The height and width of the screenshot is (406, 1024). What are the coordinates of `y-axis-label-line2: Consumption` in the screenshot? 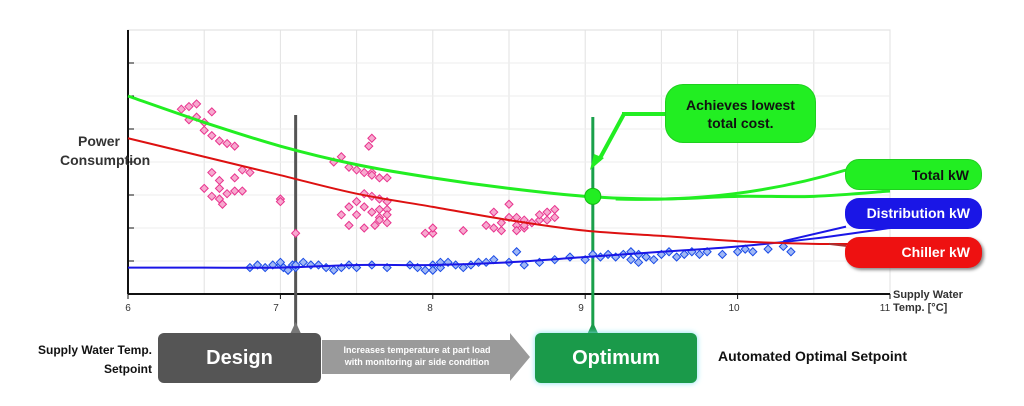 It's located at (105, 160).